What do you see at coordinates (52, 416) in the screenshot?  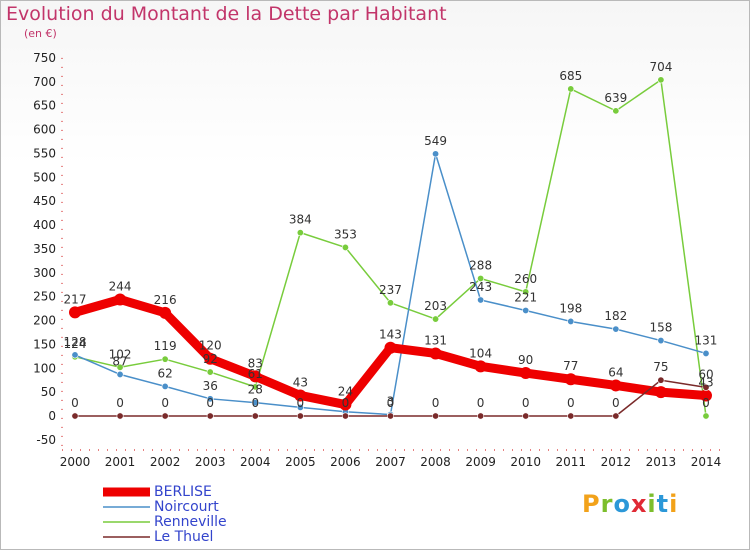 I see `y-tick-label: 0` at bounding box center [52, 416].